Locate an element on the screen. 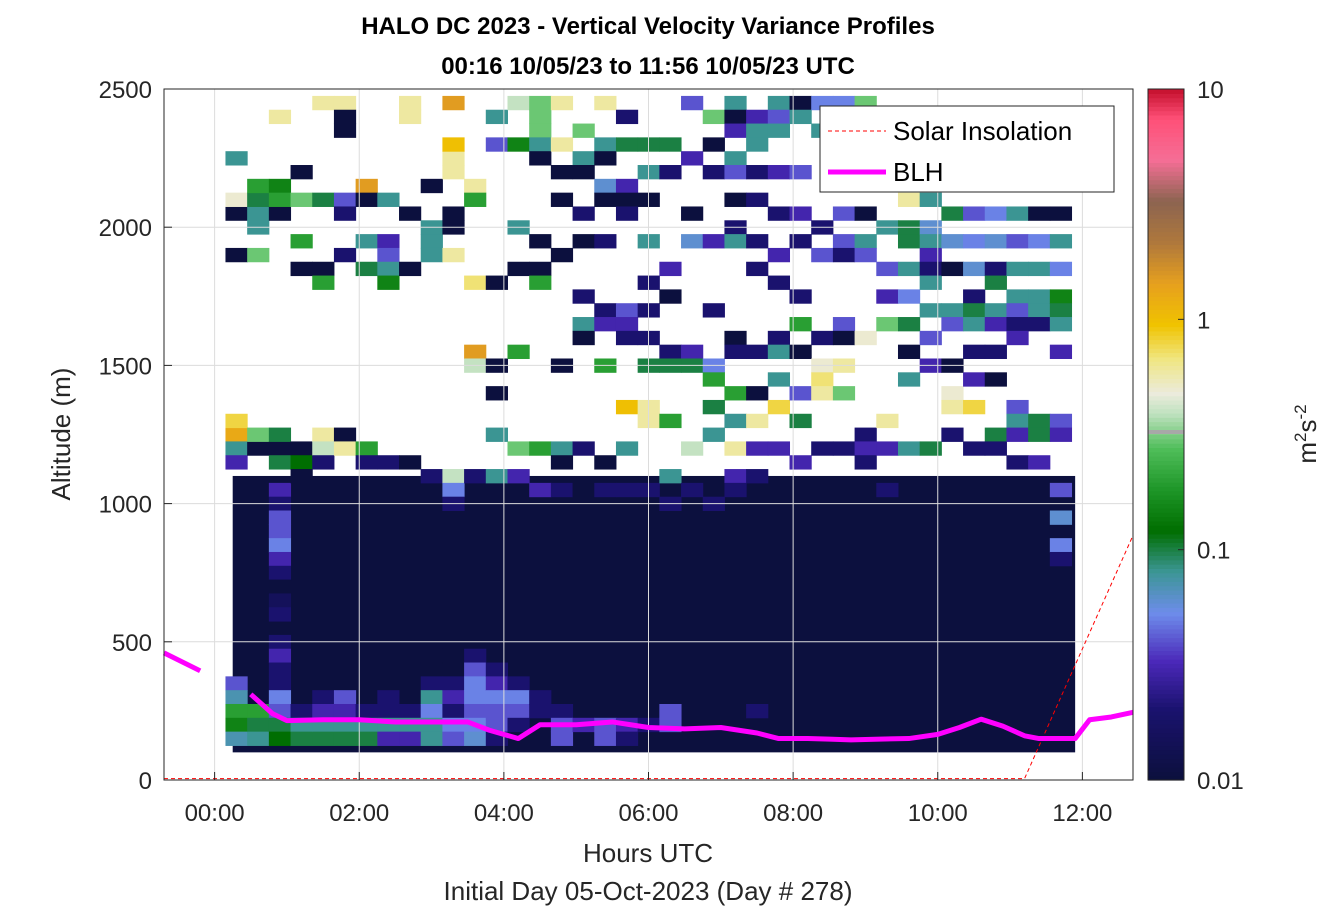 This screenshot has height=911, width=1343. chart-title-line2: 00:16 10/05/23 to 11:56 10/05/23 UTC is located at coordinates (648, 66).